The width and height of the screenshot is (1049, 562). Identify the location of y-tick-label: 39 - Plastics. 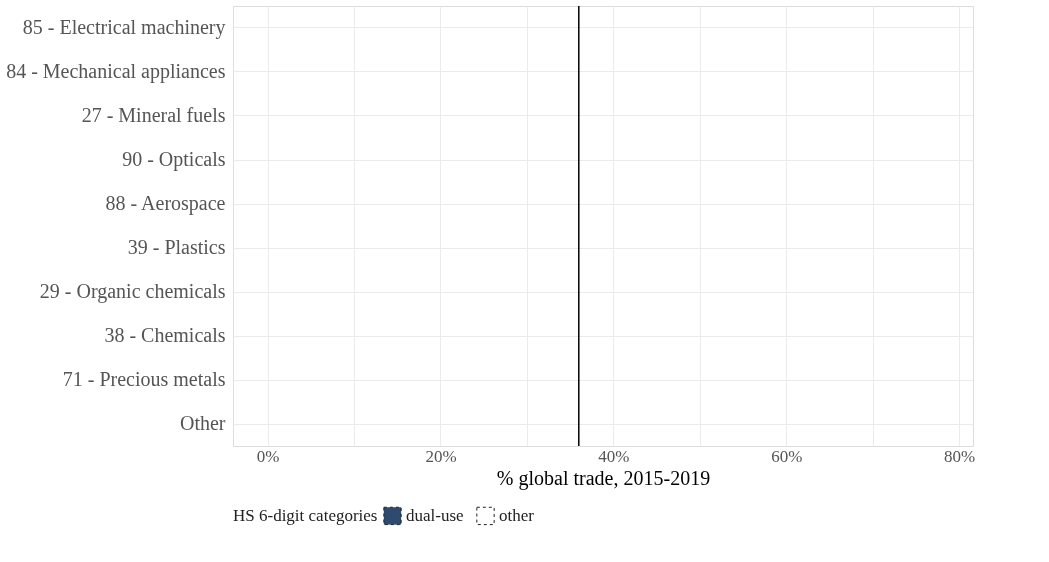
(176, 247).